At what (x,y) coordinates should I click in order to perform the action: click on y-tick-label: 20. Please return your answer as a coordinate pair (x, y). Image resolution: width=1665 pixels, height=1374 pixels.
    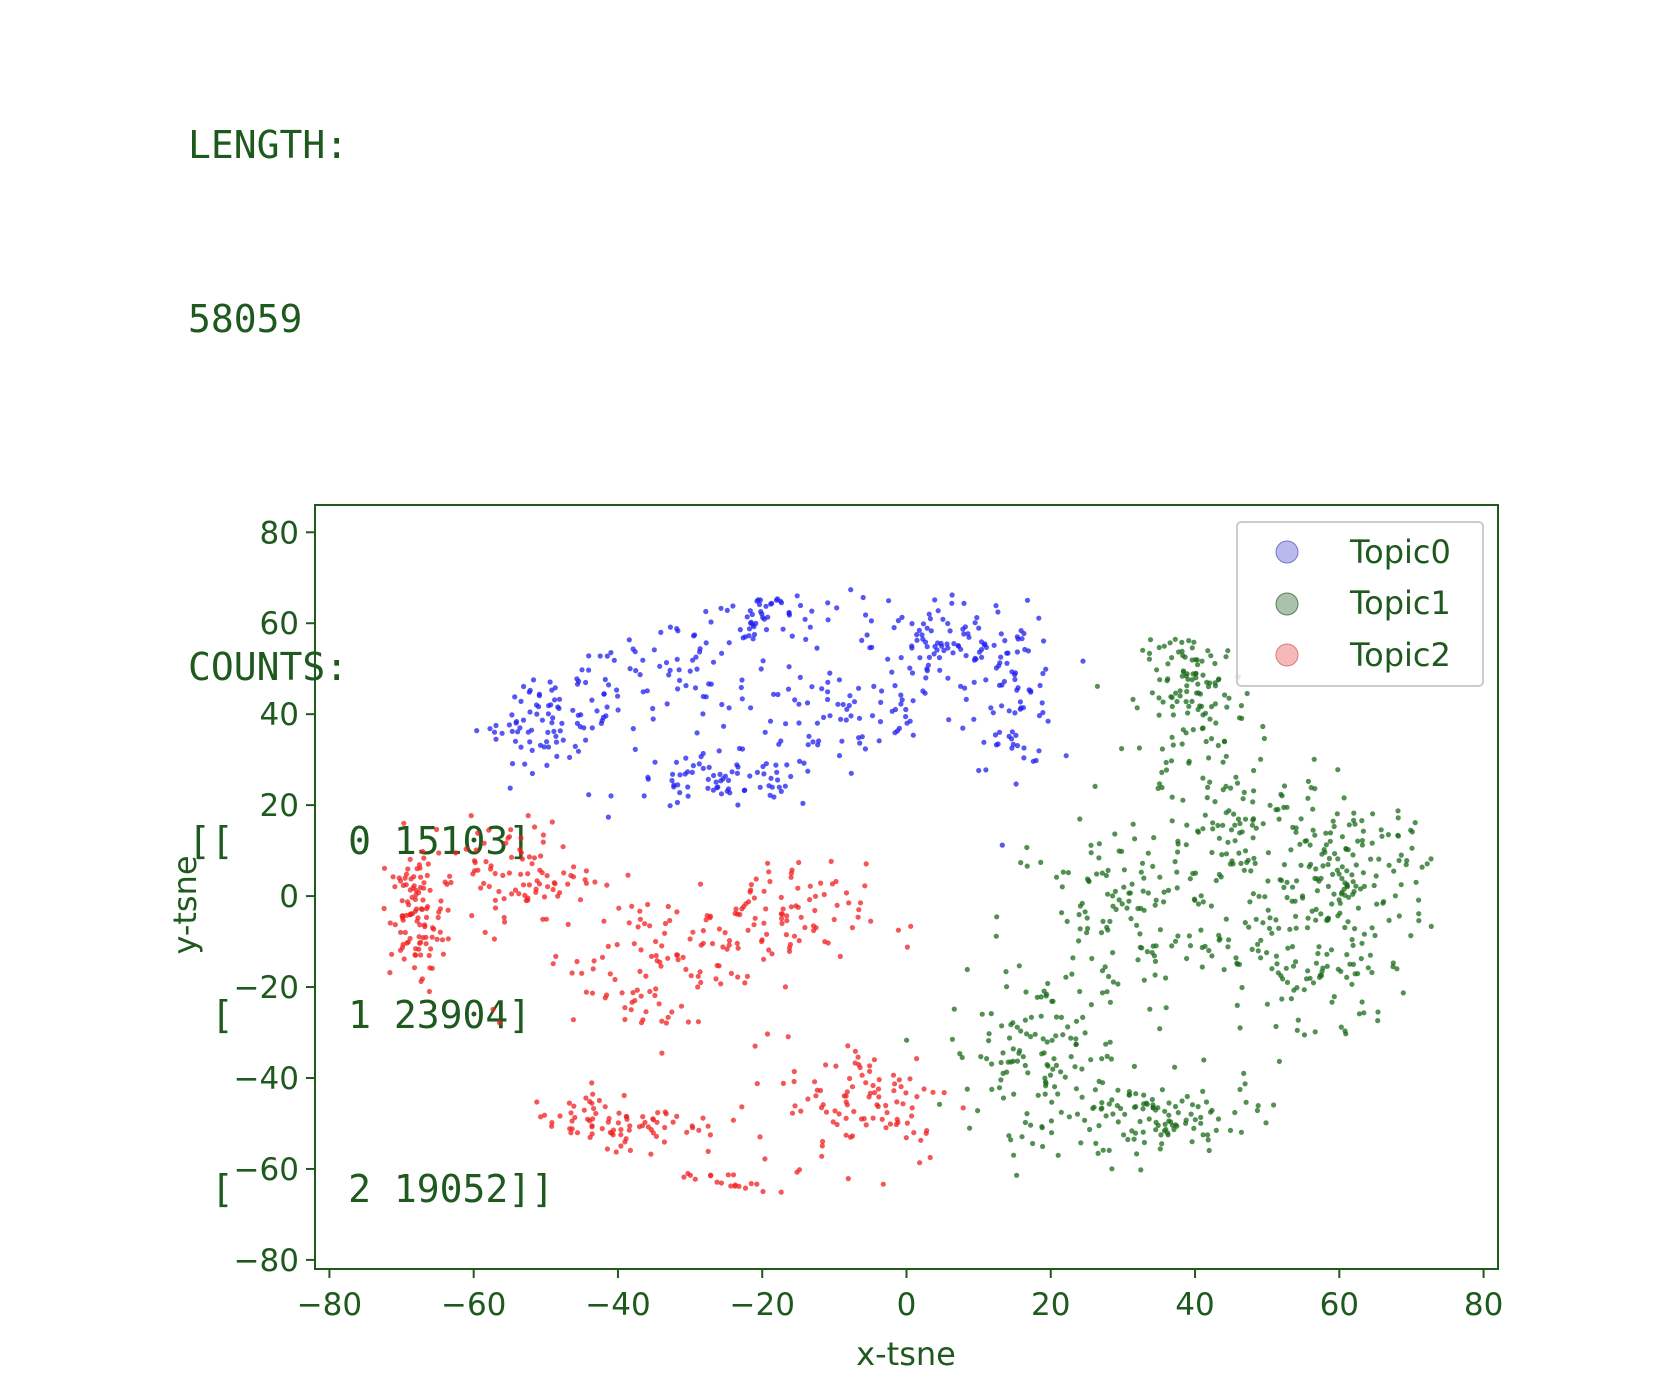
    Looking at the image, I should click on (279, 806).